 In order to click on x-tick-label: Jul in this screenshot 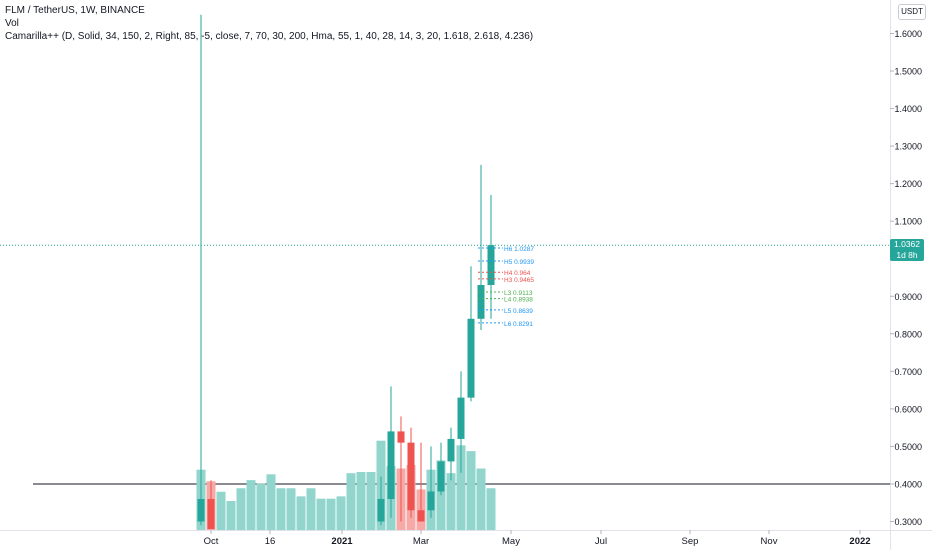, I will do `click(601, 541)`.